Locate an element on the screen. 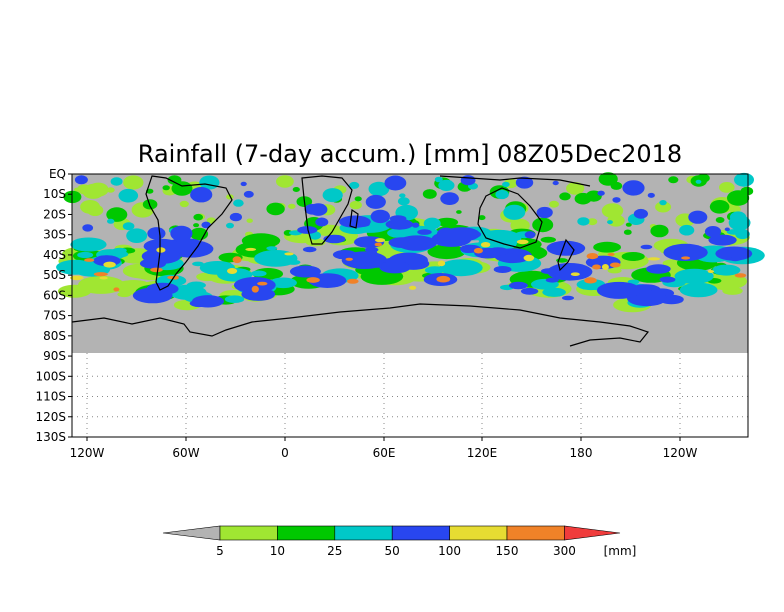 This screenshot has width=784, height=612. indonesia-coast is located at coordinates (515, 181).